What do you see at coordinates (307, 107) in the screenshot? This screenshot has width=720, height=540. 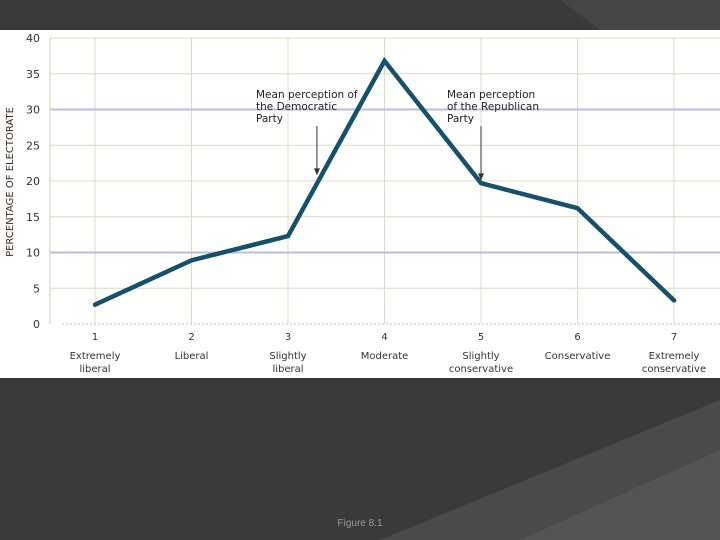 I see `annotation-text-1: Mean perception of the Democratic Party` at bounding box center [307, 107].